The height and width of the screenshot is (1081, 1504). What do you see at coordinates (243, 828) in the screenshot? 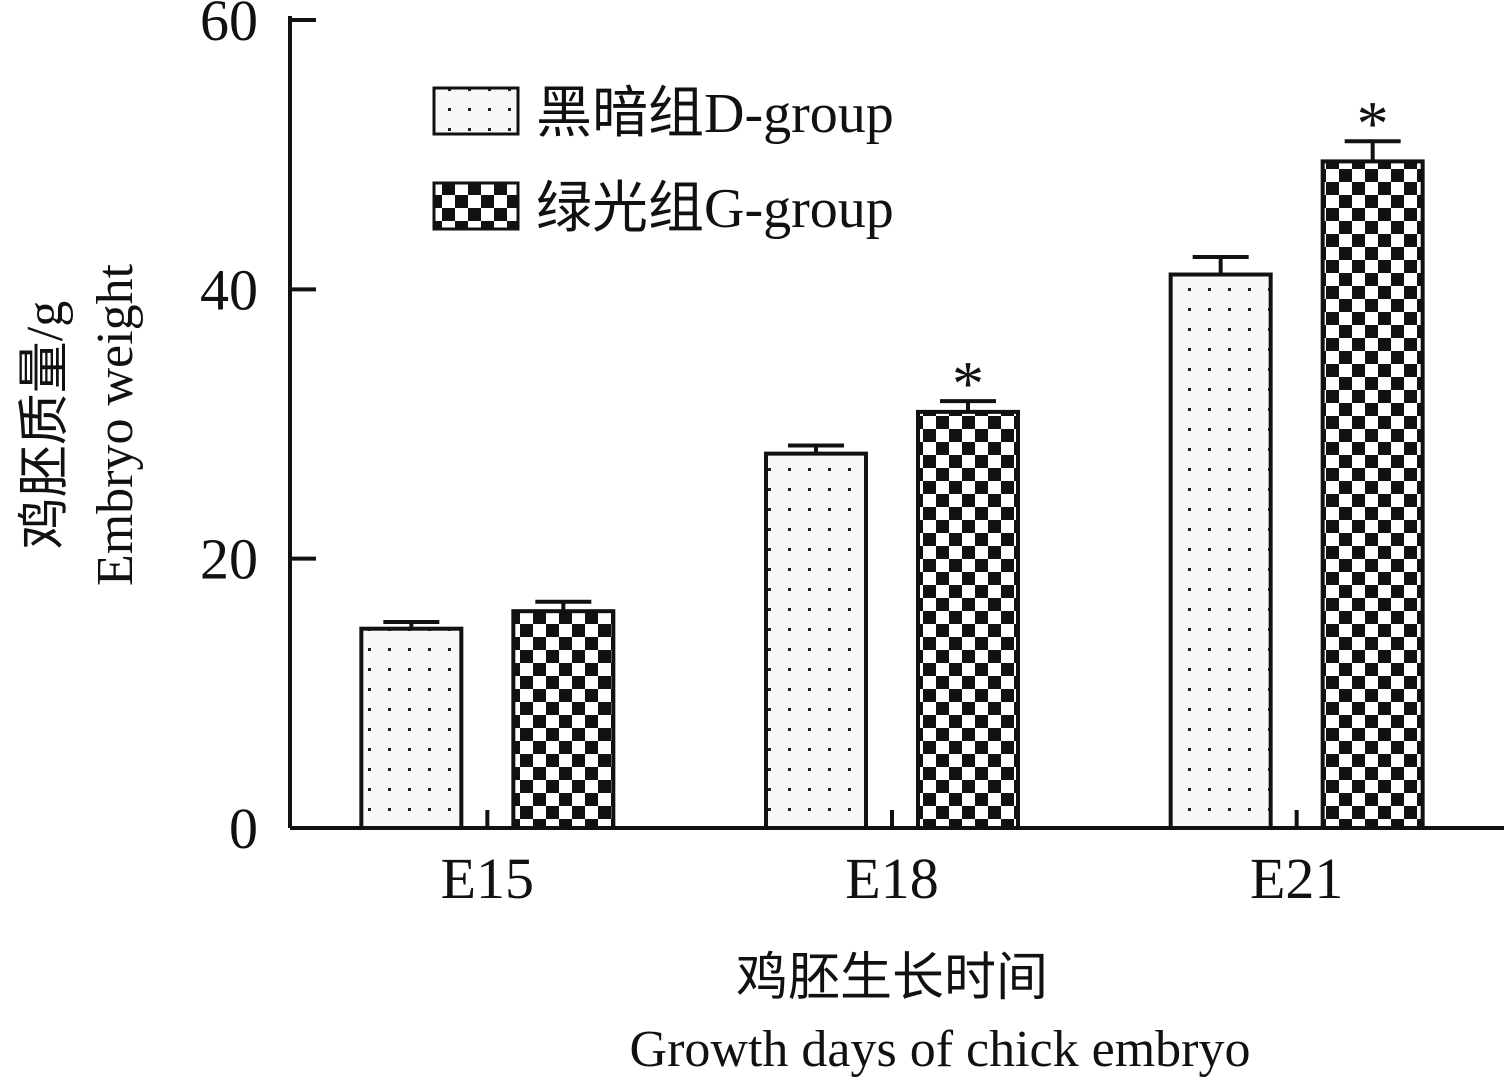
I see `y-tick-label-0: 0` at bounding box center [243, 828].